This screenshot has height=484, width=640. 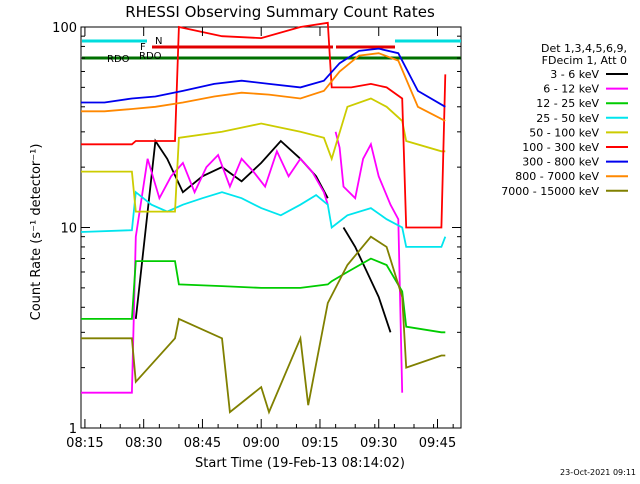 What do you see at coordinates (300, 463) in the screenshot?
I see `x-axis-label: Start Time (19-Feb-13 08:14:02)` at bounding box center [300, 463].